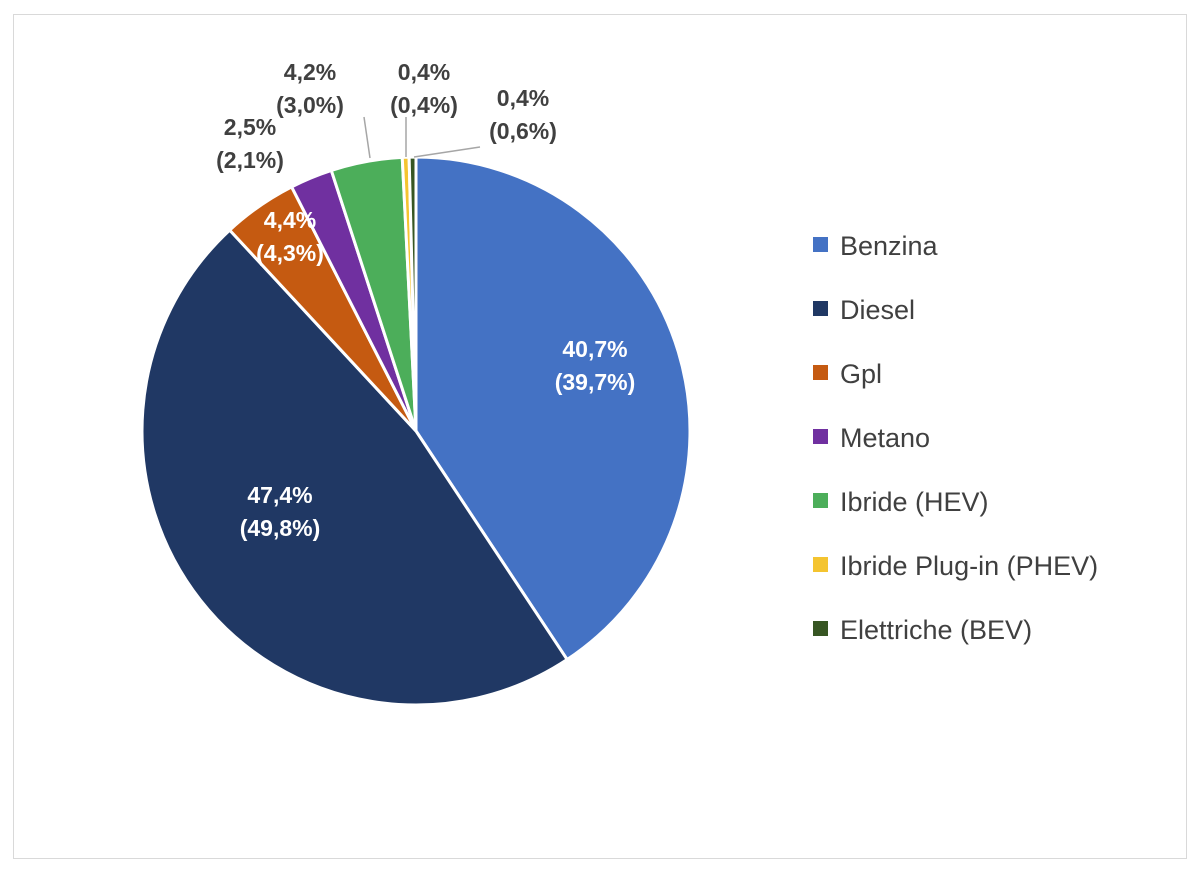  I want to click on data-label: 4,2%, so click(310, 72).